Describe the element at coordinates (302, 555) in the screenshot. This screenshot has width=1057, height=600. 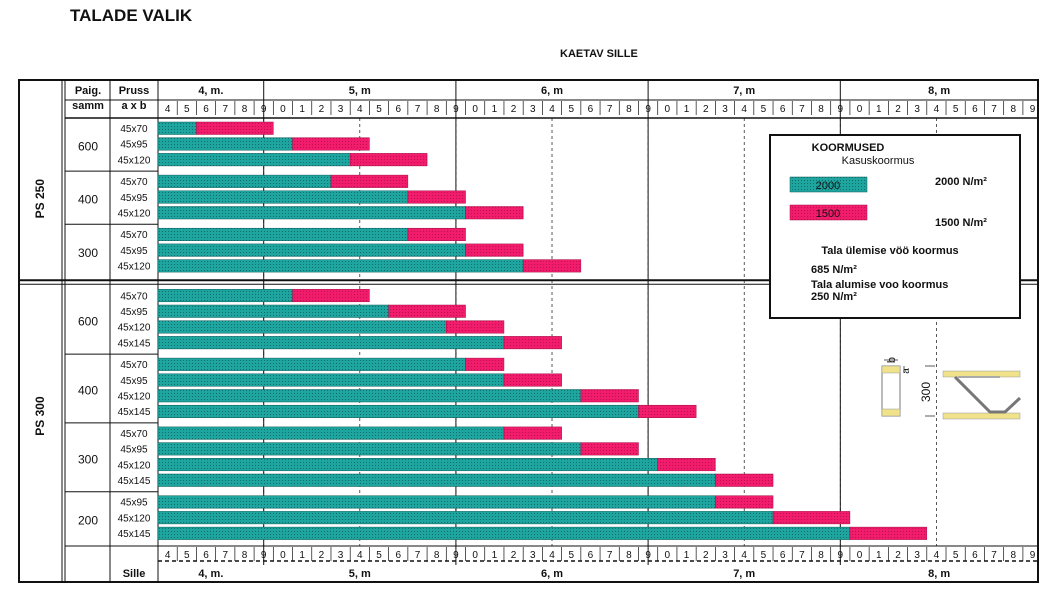
I see `bottom-tick-label: 1` at that location.